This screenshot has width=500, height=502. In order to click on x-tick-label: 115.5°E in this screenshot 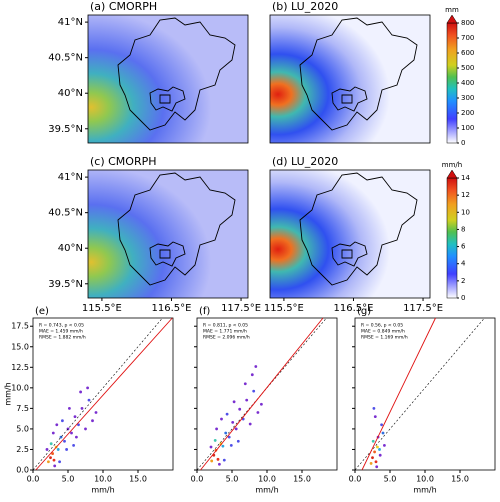, I will do `click(284, 308)`.